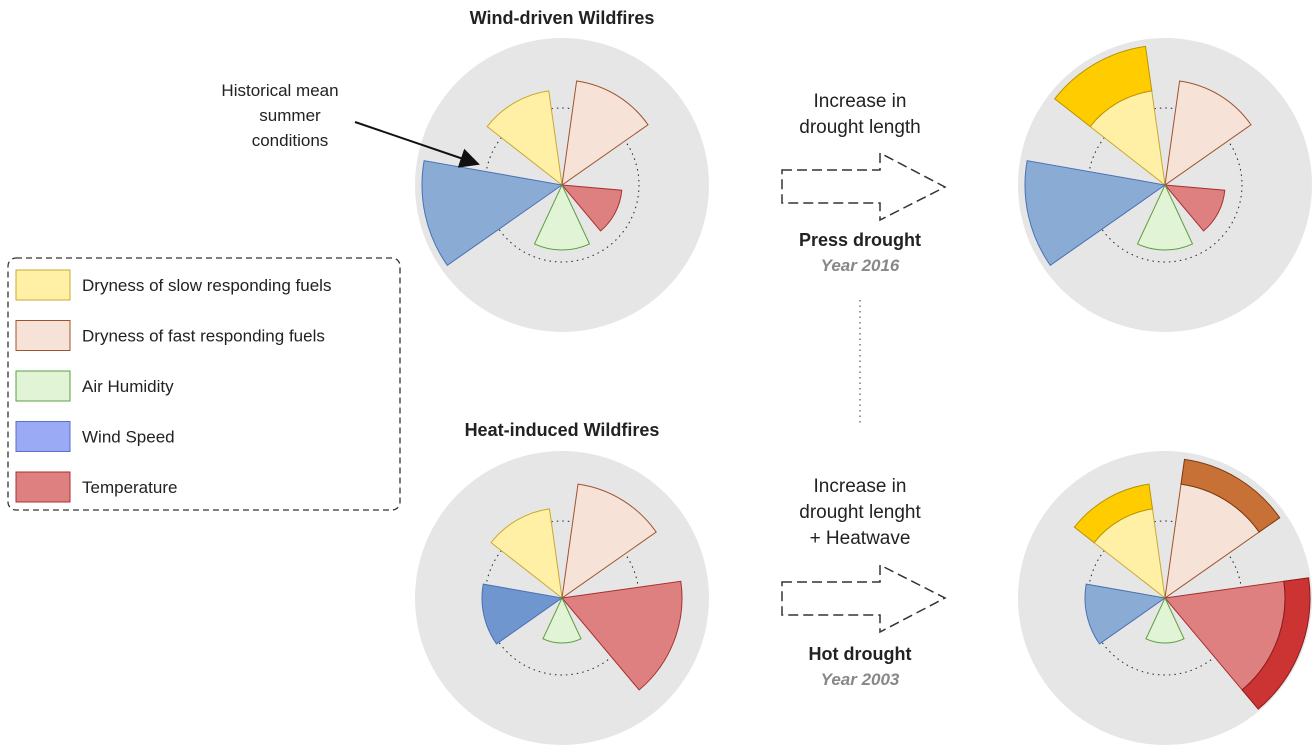 The width and height of the screenshot is (1316, 752). Describe the element at coordinates (860, 240) in the screenshot. I see `transition-name: Press drought` at that location.